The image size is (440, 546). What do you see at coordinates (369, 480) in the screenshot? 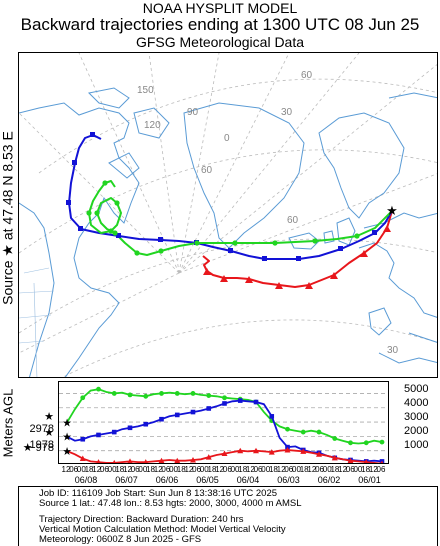
I see `date-tick-label: 06/01` at bounding box center [369, 480].